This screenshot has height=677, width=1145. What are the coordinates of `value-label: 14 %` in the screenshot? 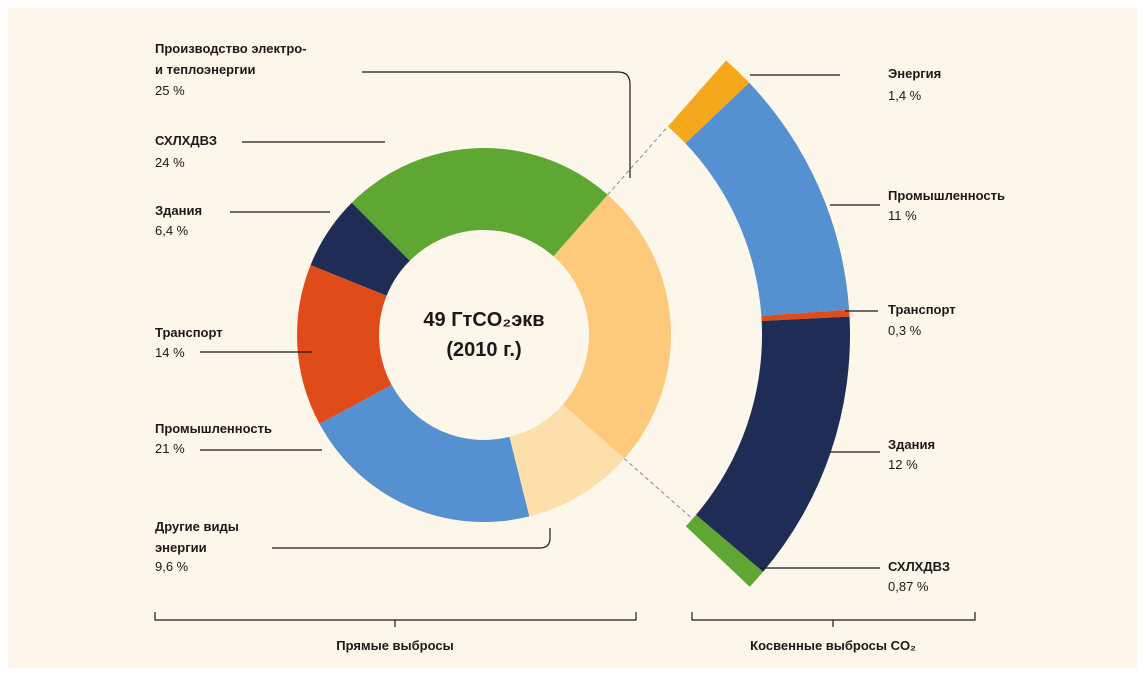 It's located at (170, 352).